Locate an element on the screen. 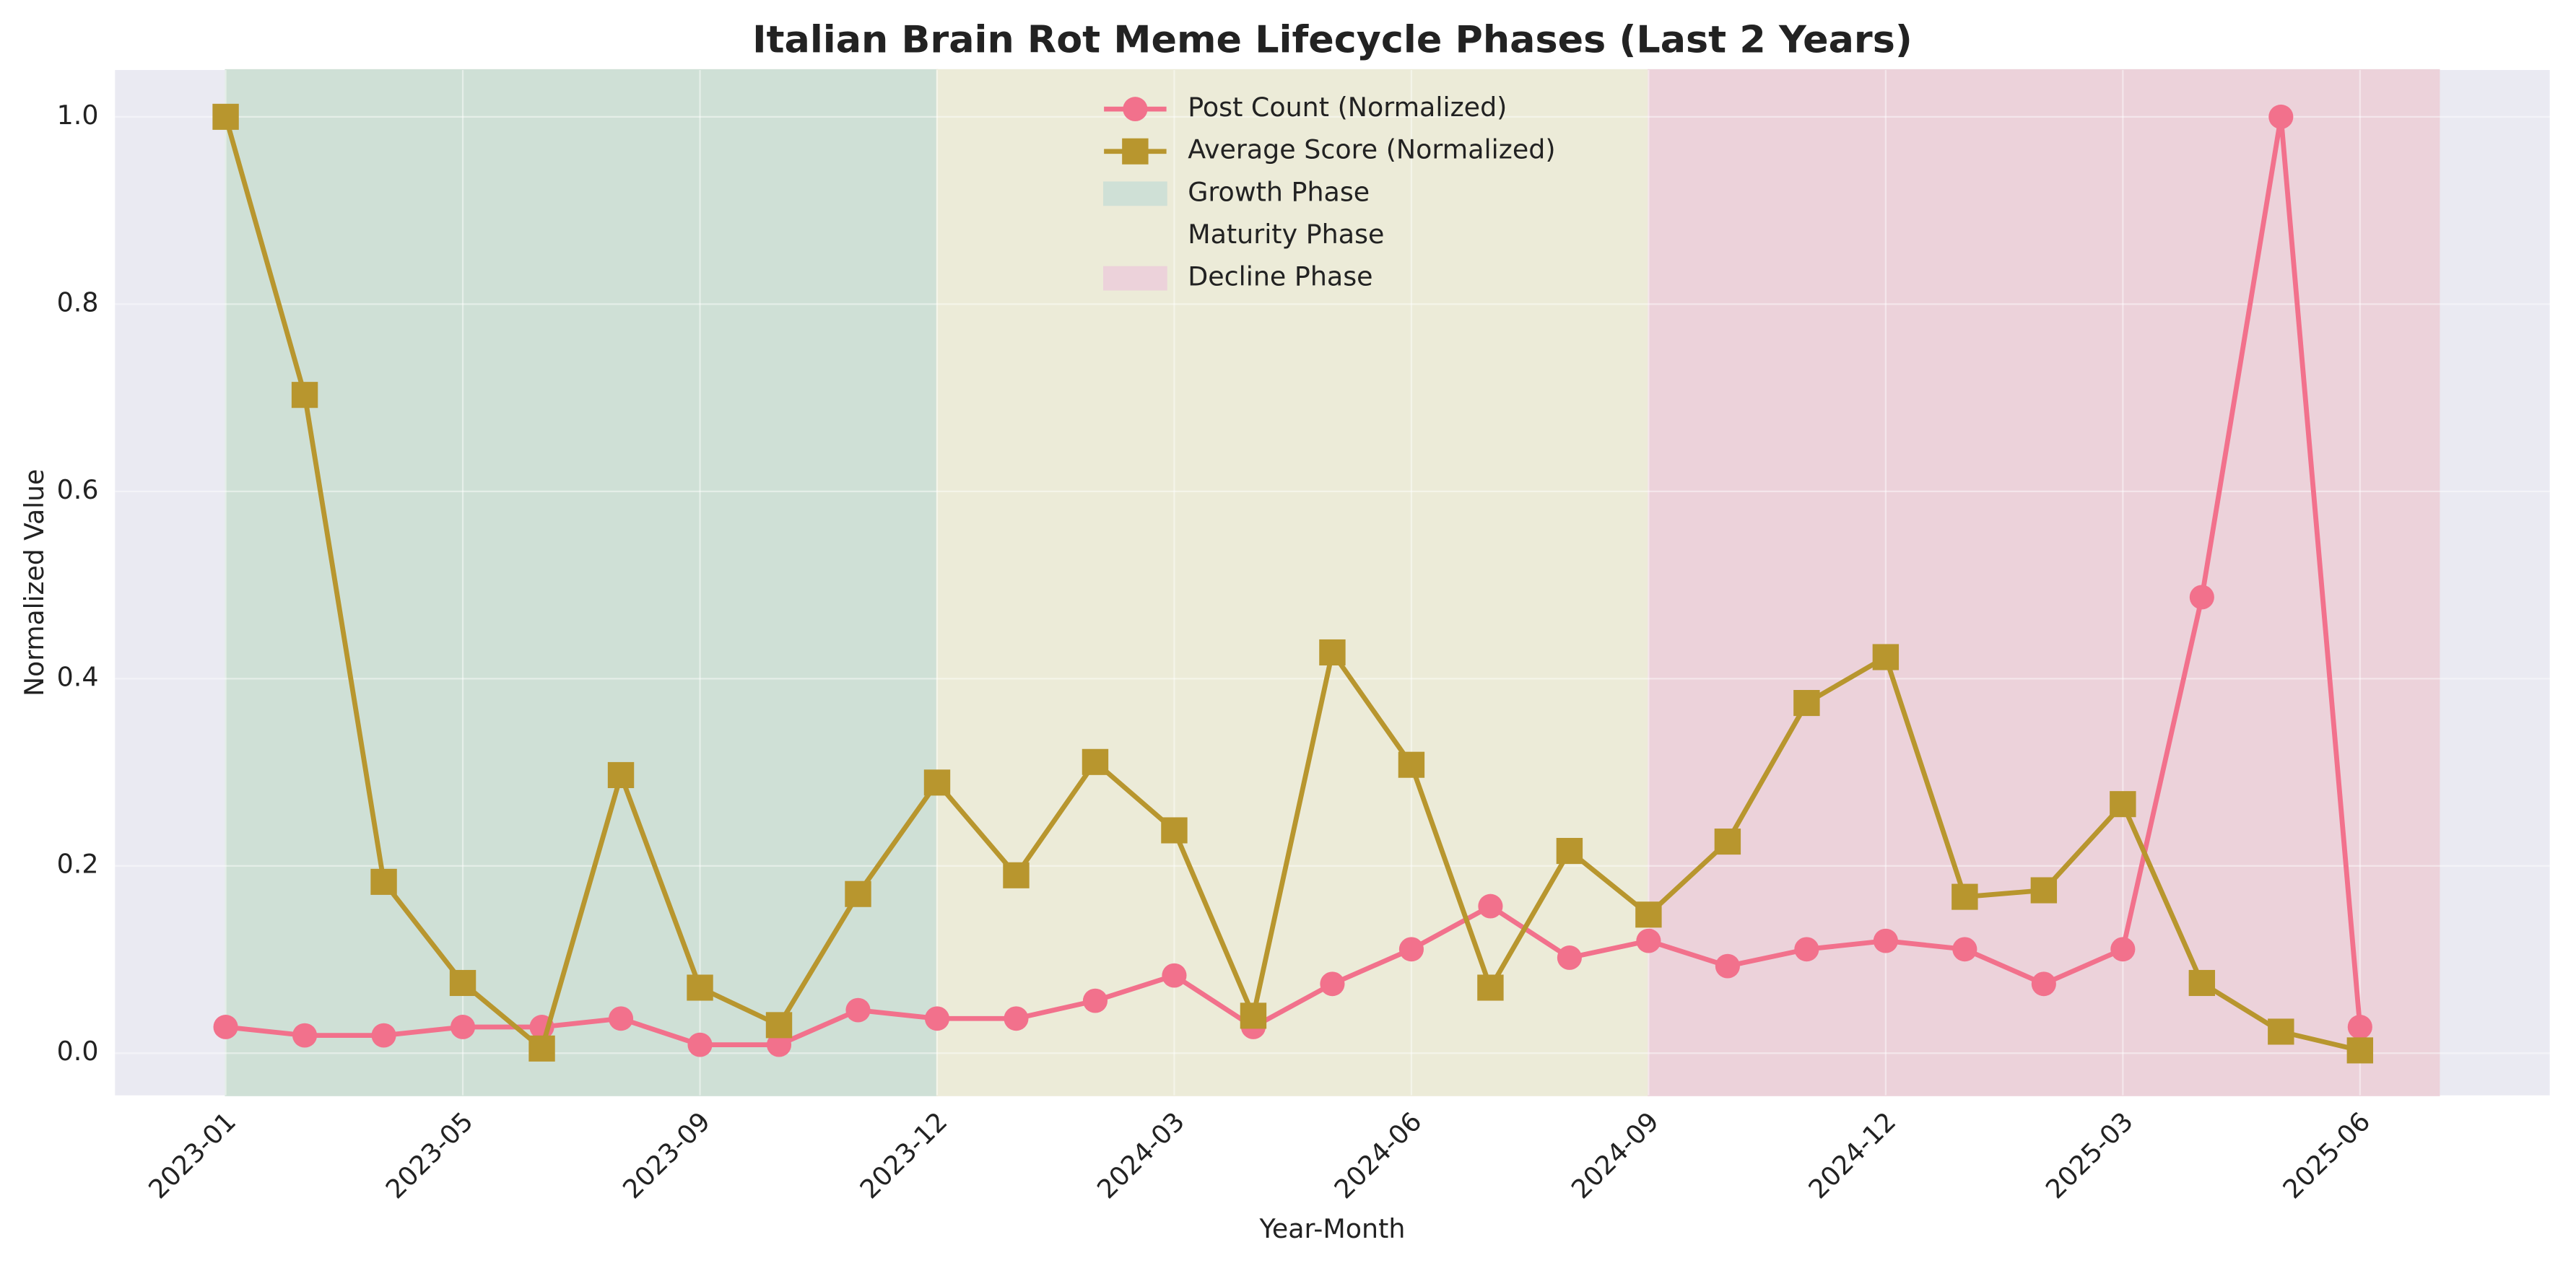 Image resolution: width=2576 pixels, height=1276 pixels. y-tick-label: 0.2 is located at coordinates (78, 864).